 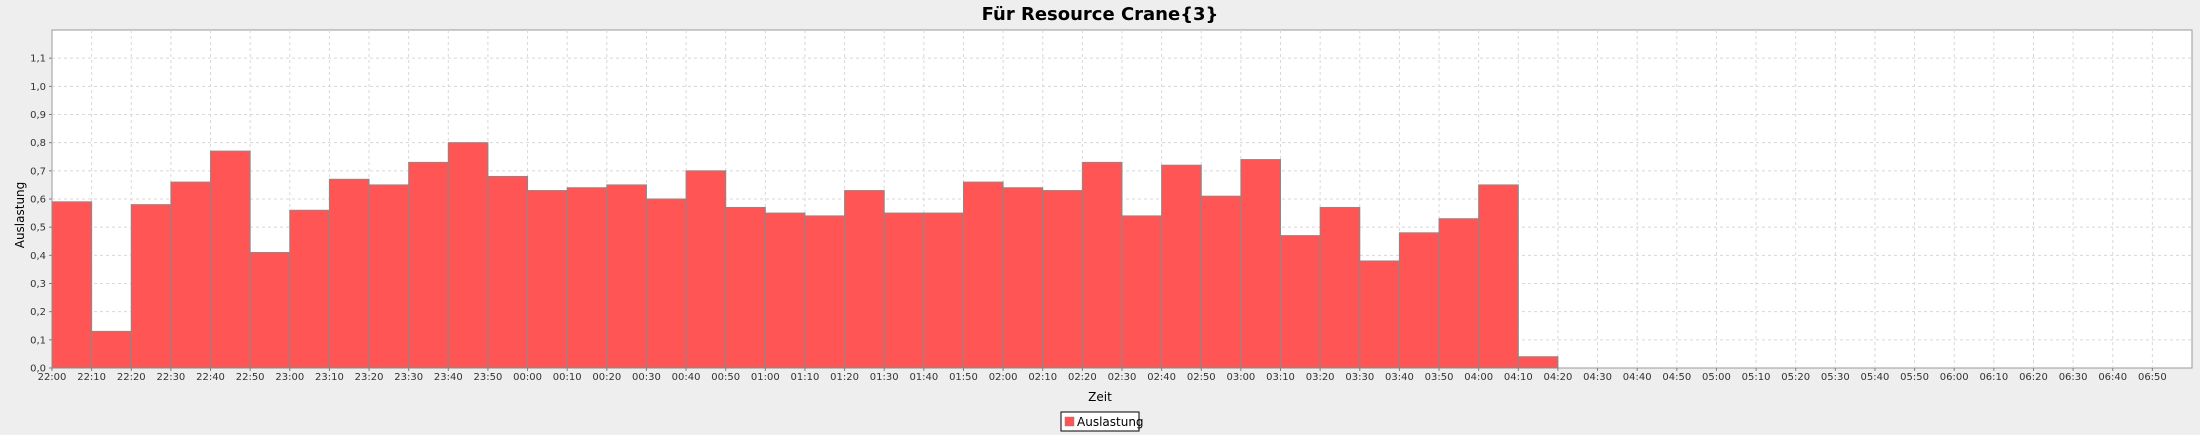 What do you see at coordinates (765, 377) in the screenshot?
I see `x-tick-label: 01:00` at bounding box center [765, 377].